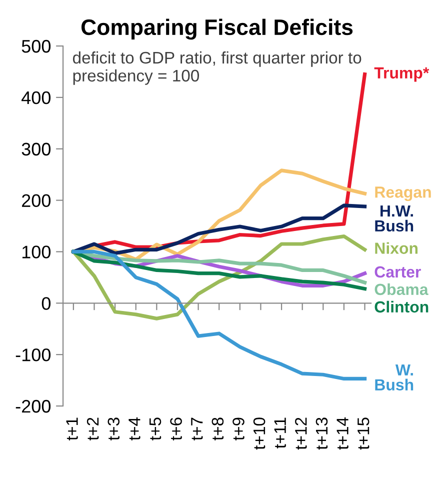  I want to click on x-tick-label: t+11, so click(280, 433).